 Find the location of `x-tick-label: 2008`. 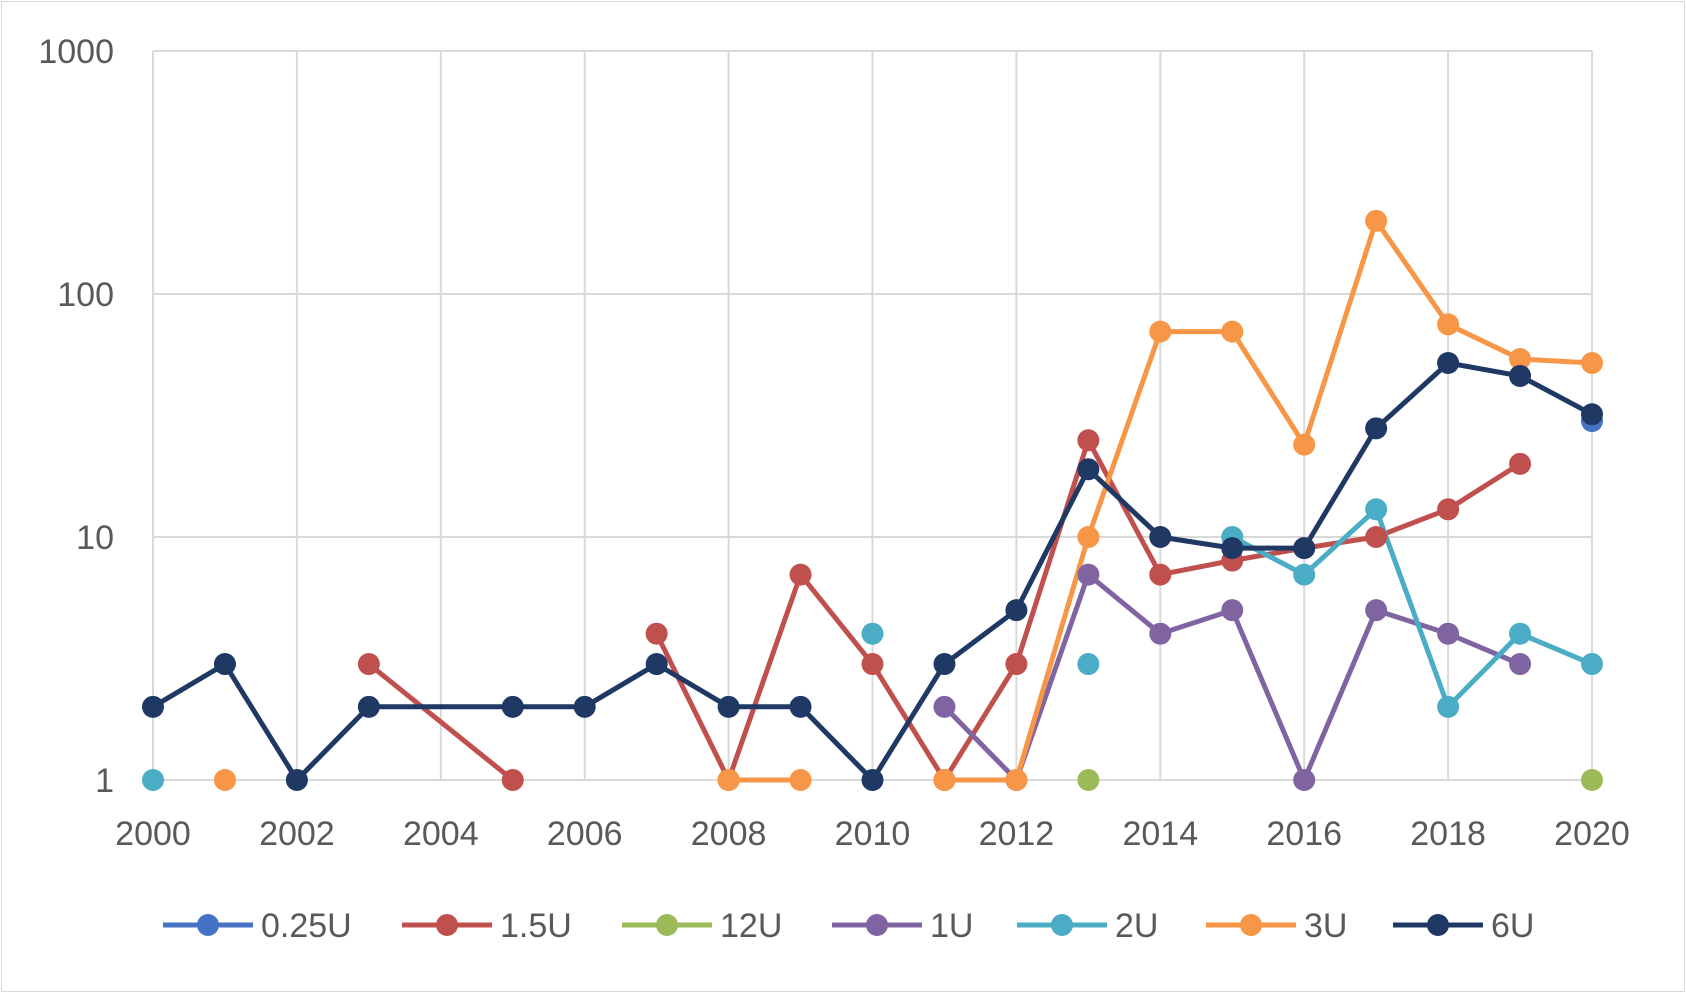

x-tick-label: 2008 is located at coordinates (729, 834).